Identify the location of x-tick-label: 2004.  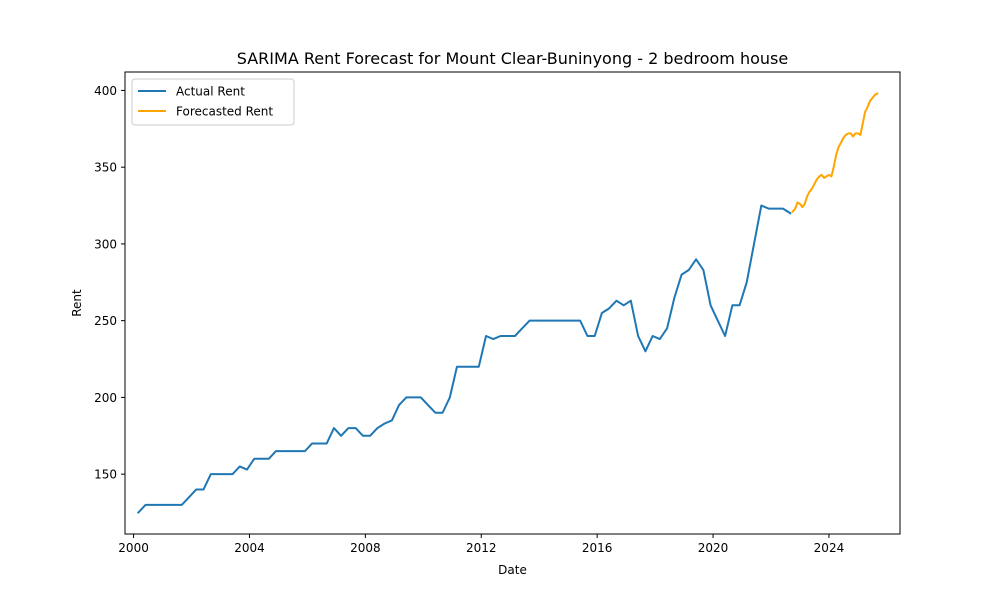
(249, 548).